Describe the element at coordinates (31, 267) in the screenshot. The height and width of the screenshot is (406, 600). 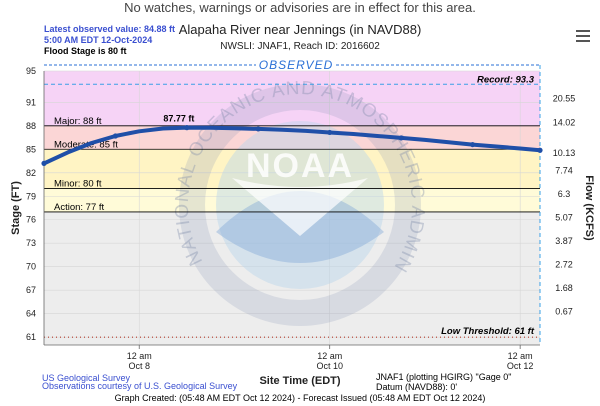
I see `y-tick-label: 70` at that location.